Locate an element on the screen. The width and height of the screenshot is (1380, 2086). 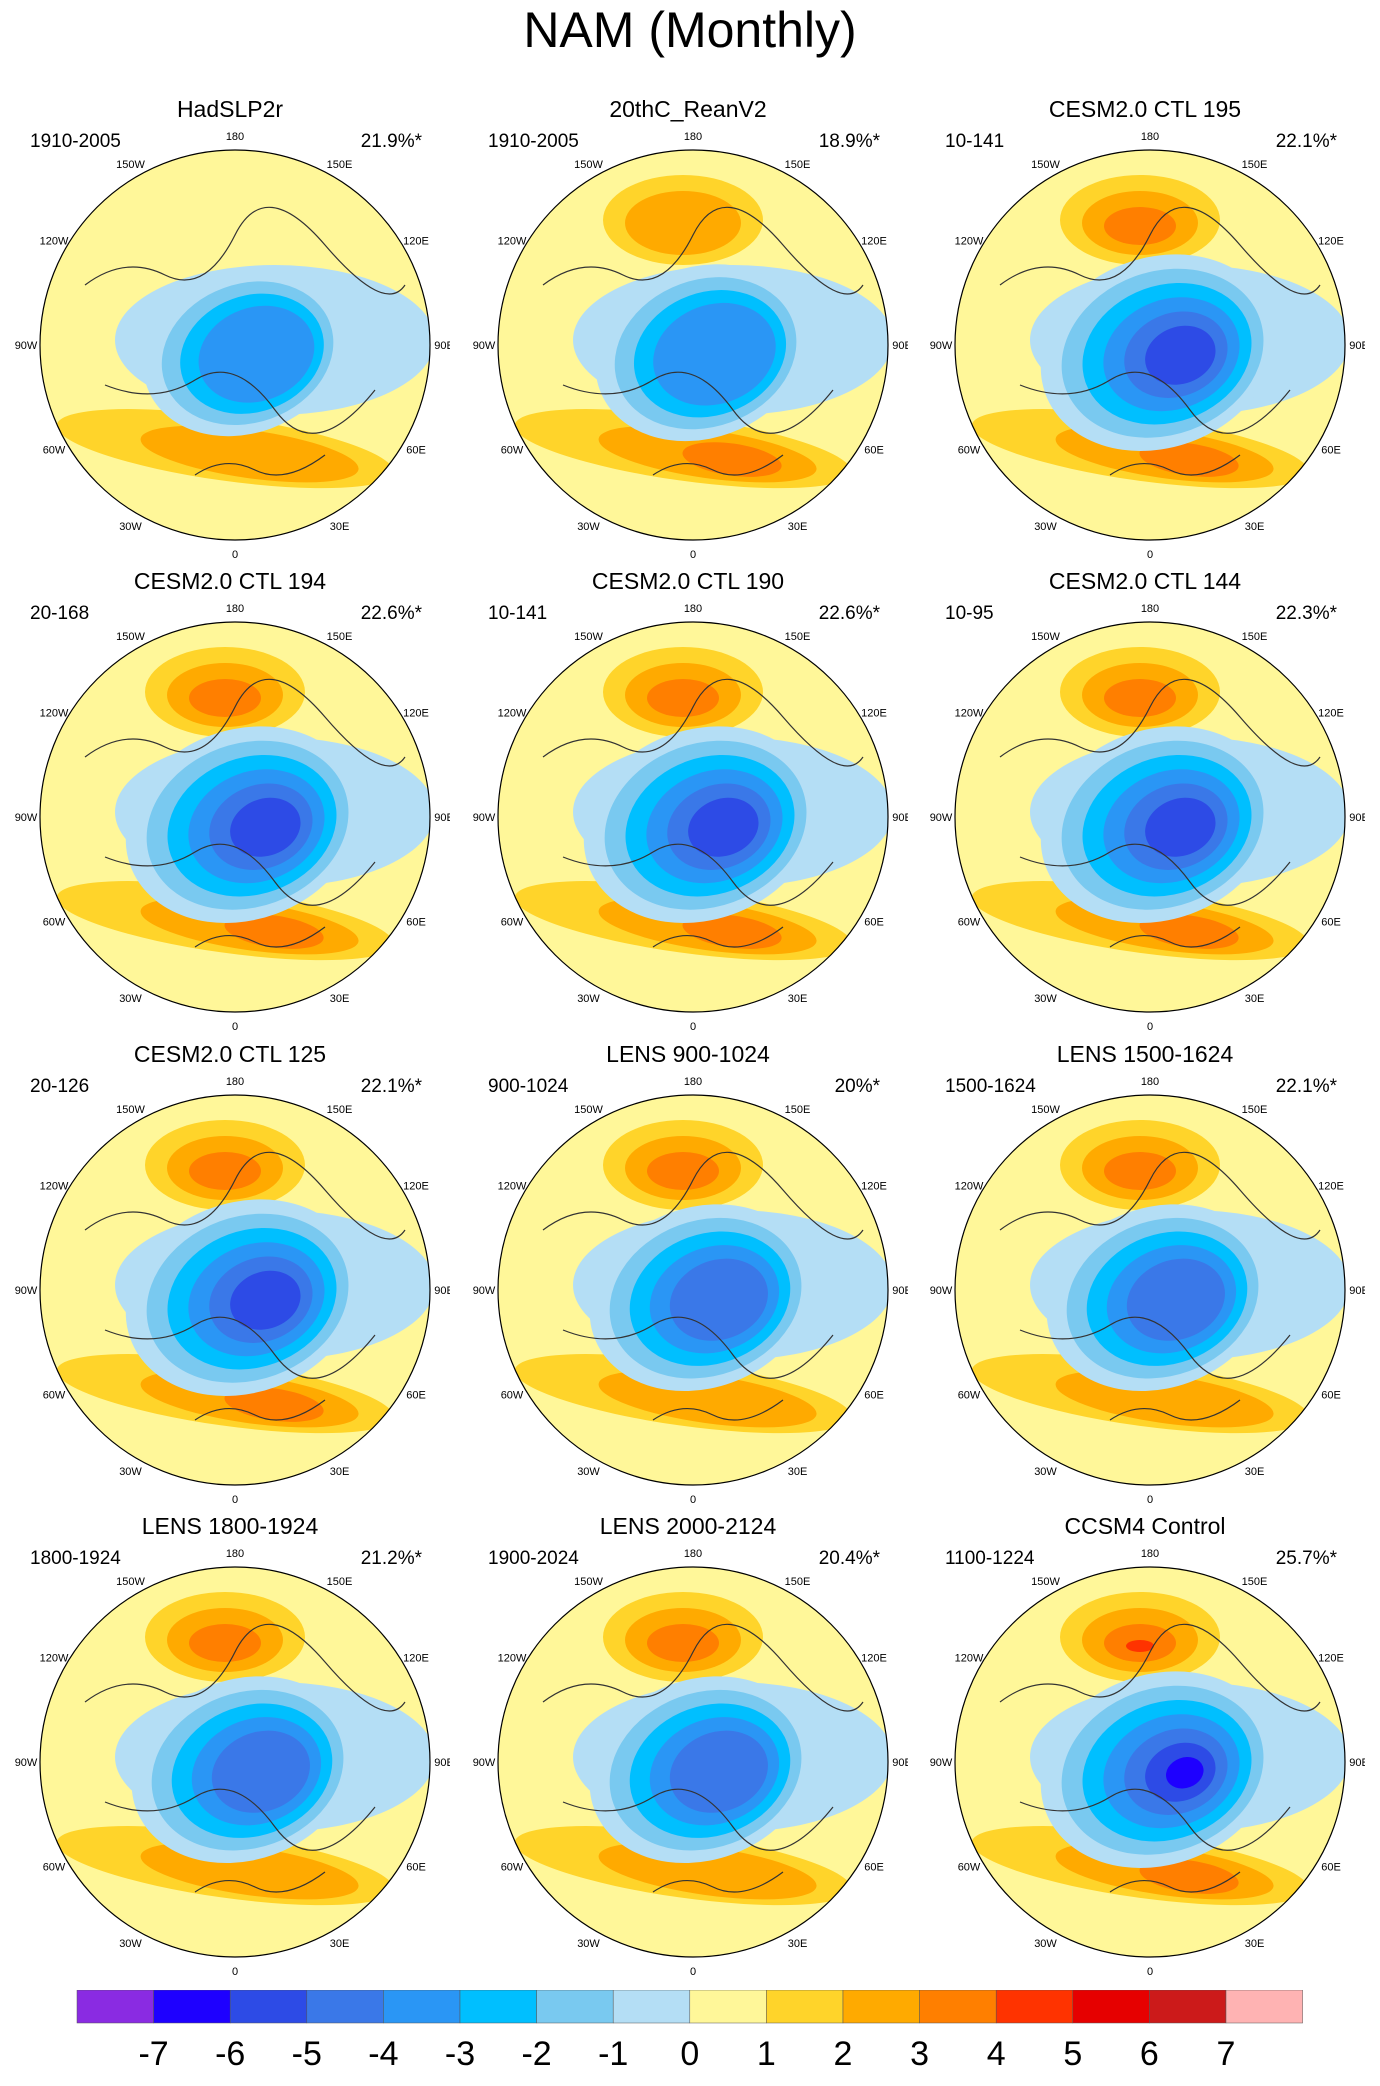
panel-variance-percent: 22.3%* is located at coordinates (1306, 613).